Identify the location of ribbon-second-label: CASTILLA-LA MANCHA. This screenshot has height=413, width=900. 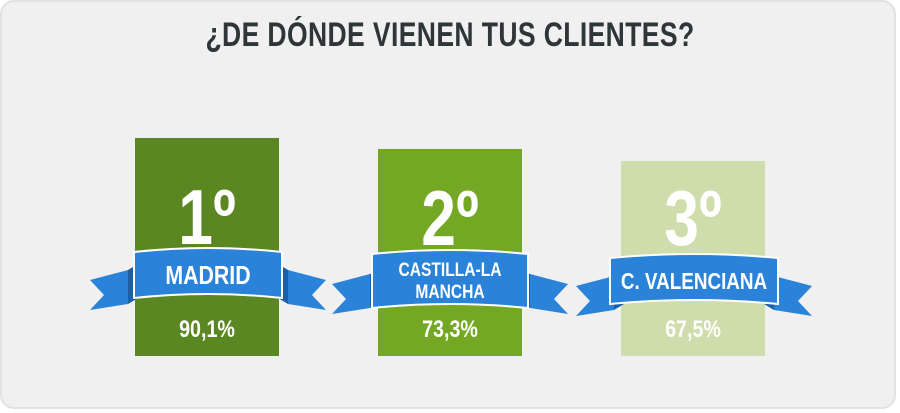
(450, 281).